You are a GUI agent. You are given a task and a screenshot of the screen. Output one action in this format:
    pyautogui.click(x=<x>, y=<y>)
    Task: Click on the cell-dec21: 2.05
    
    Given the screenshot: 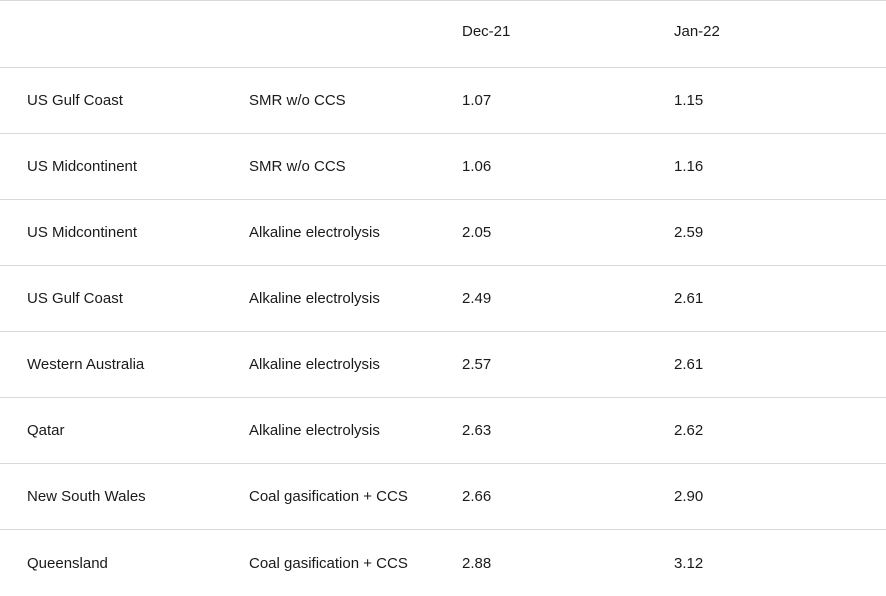 What is the action you would take?
    pyautogui.click(x=477, y=232)
    